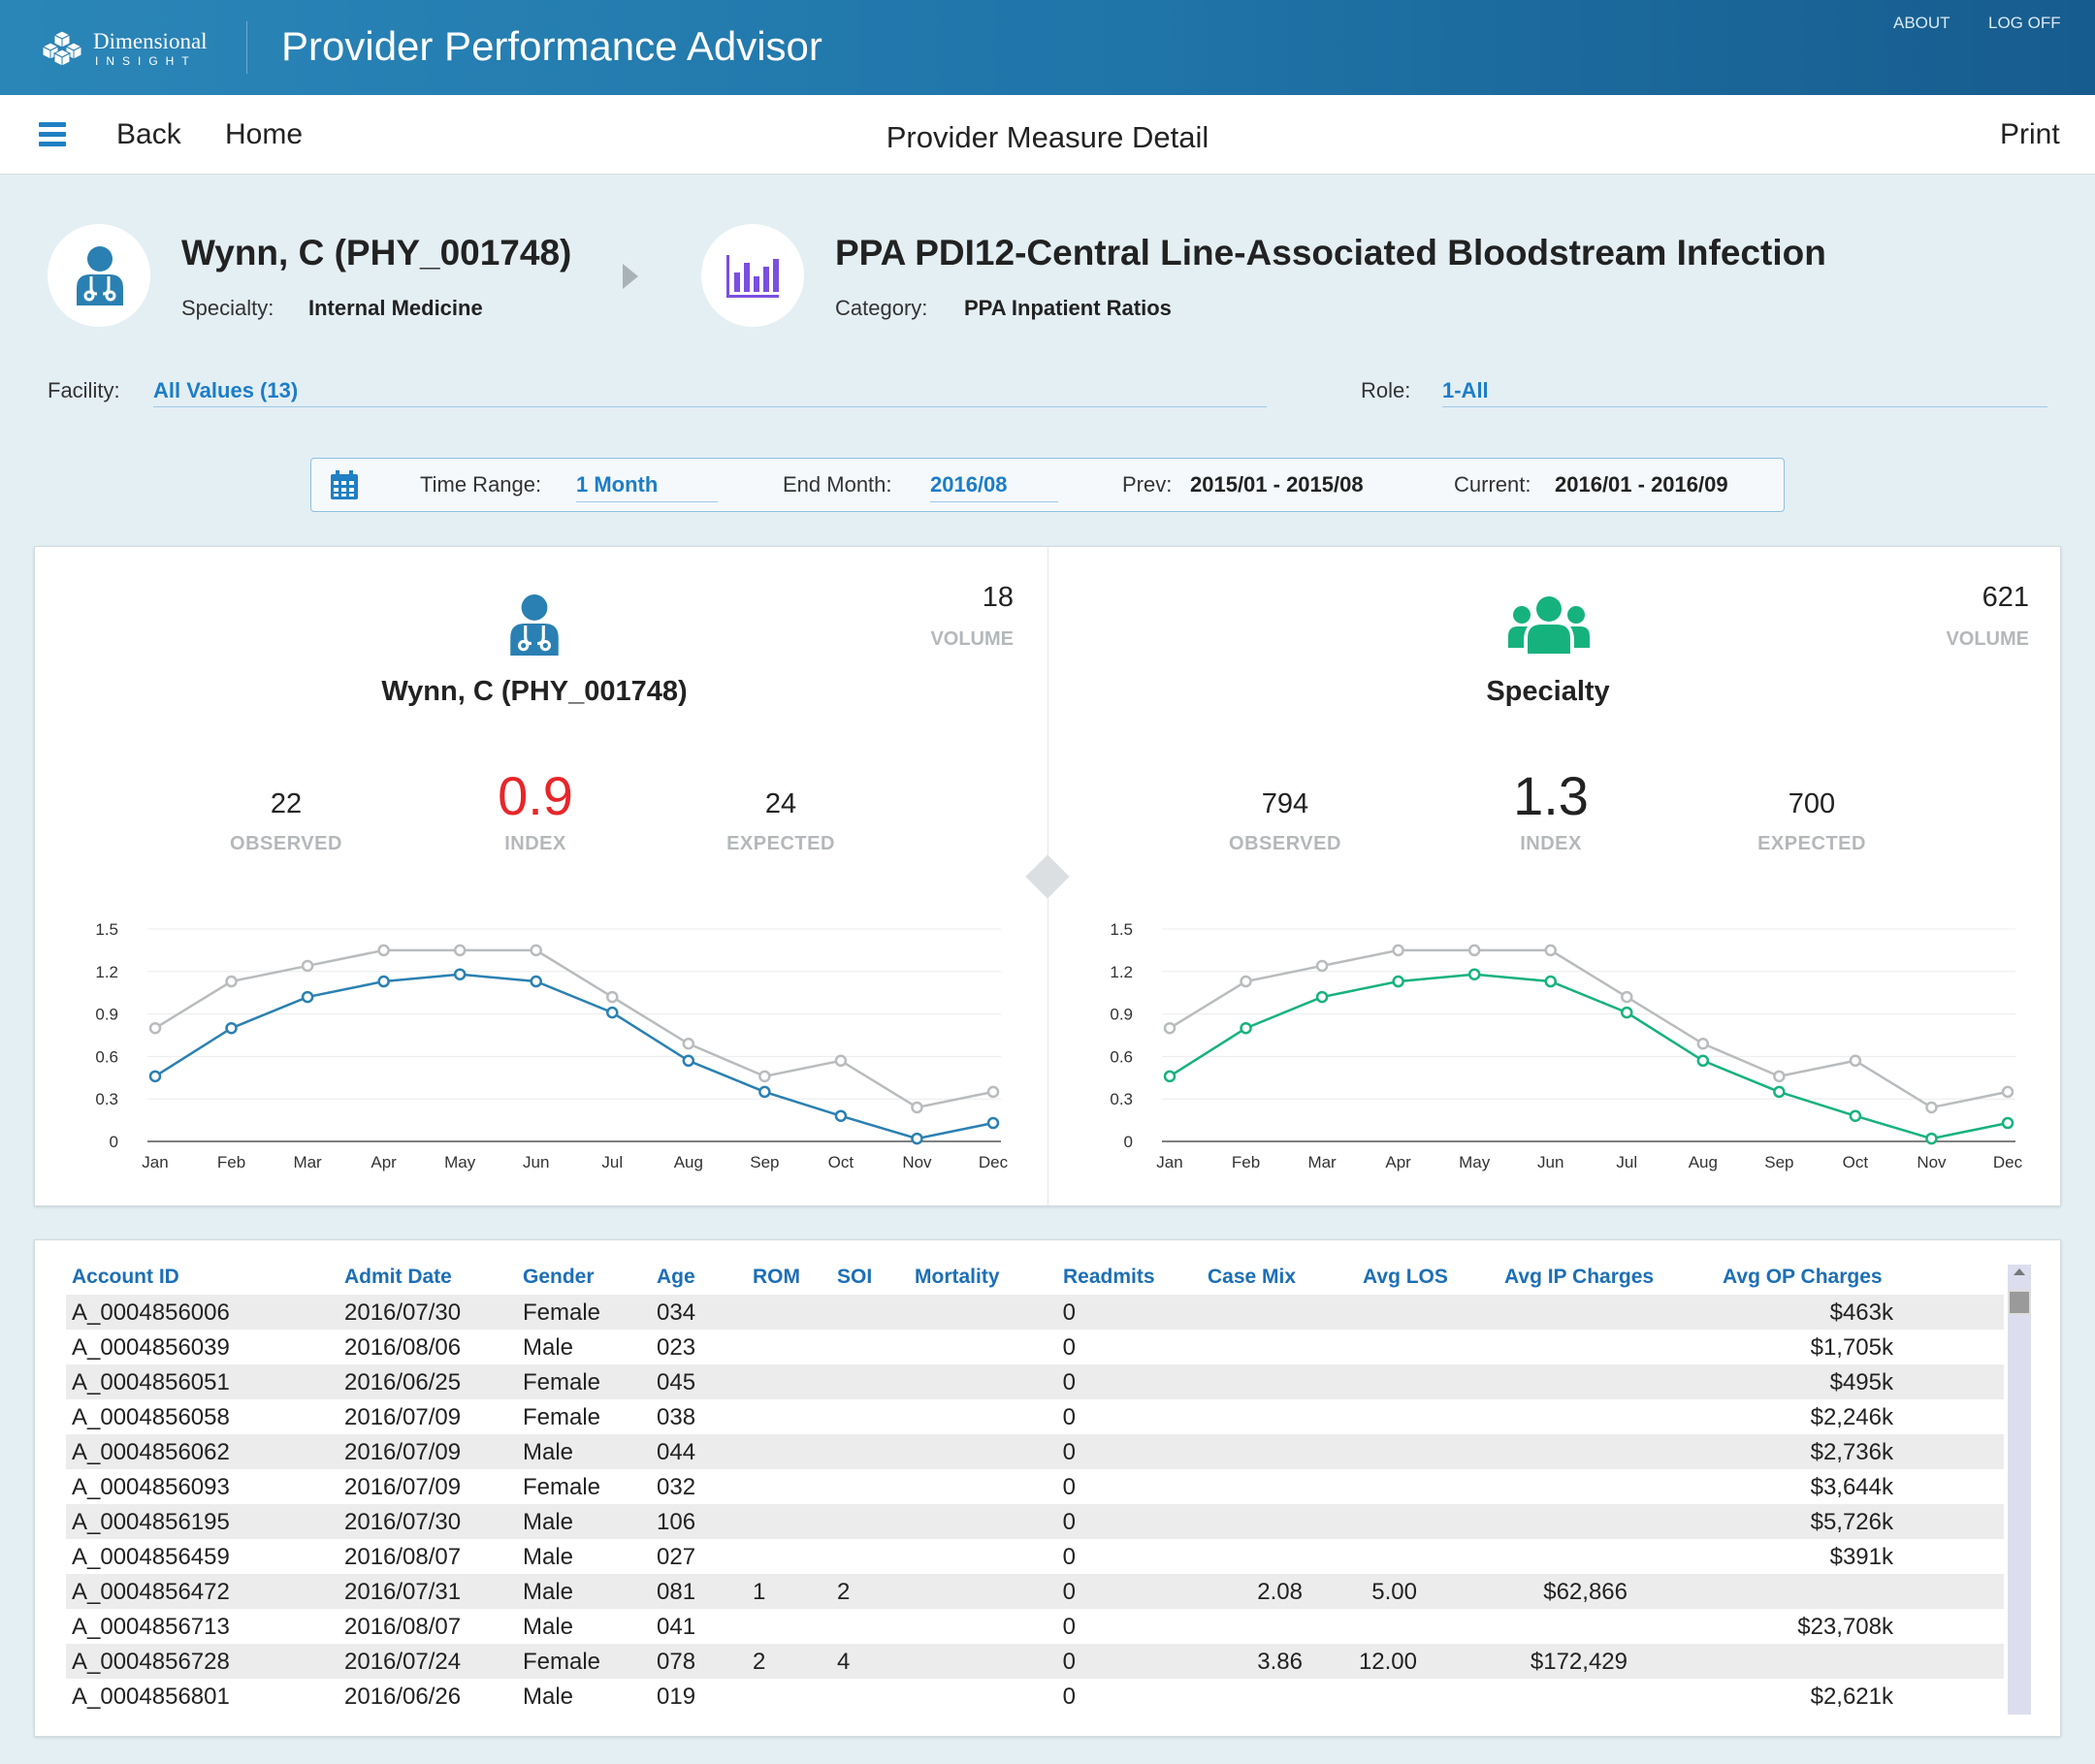 The width and height of the screenshot is (2095, 1764). Describe the element at coordinates (1035, 1347) in the screenshot. I see `table-row: A_0004856039 2016/08/06 Male 023 0 $1,705k` at that location.